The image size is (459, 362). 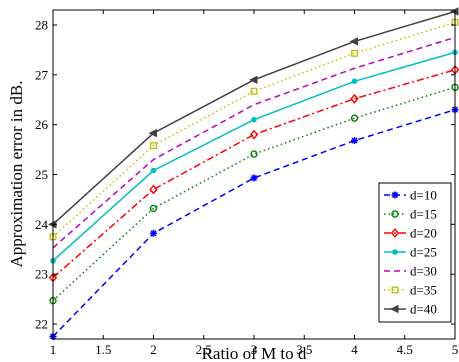 I want to click on x-tick-label: 3, so click(x=254, y=349).